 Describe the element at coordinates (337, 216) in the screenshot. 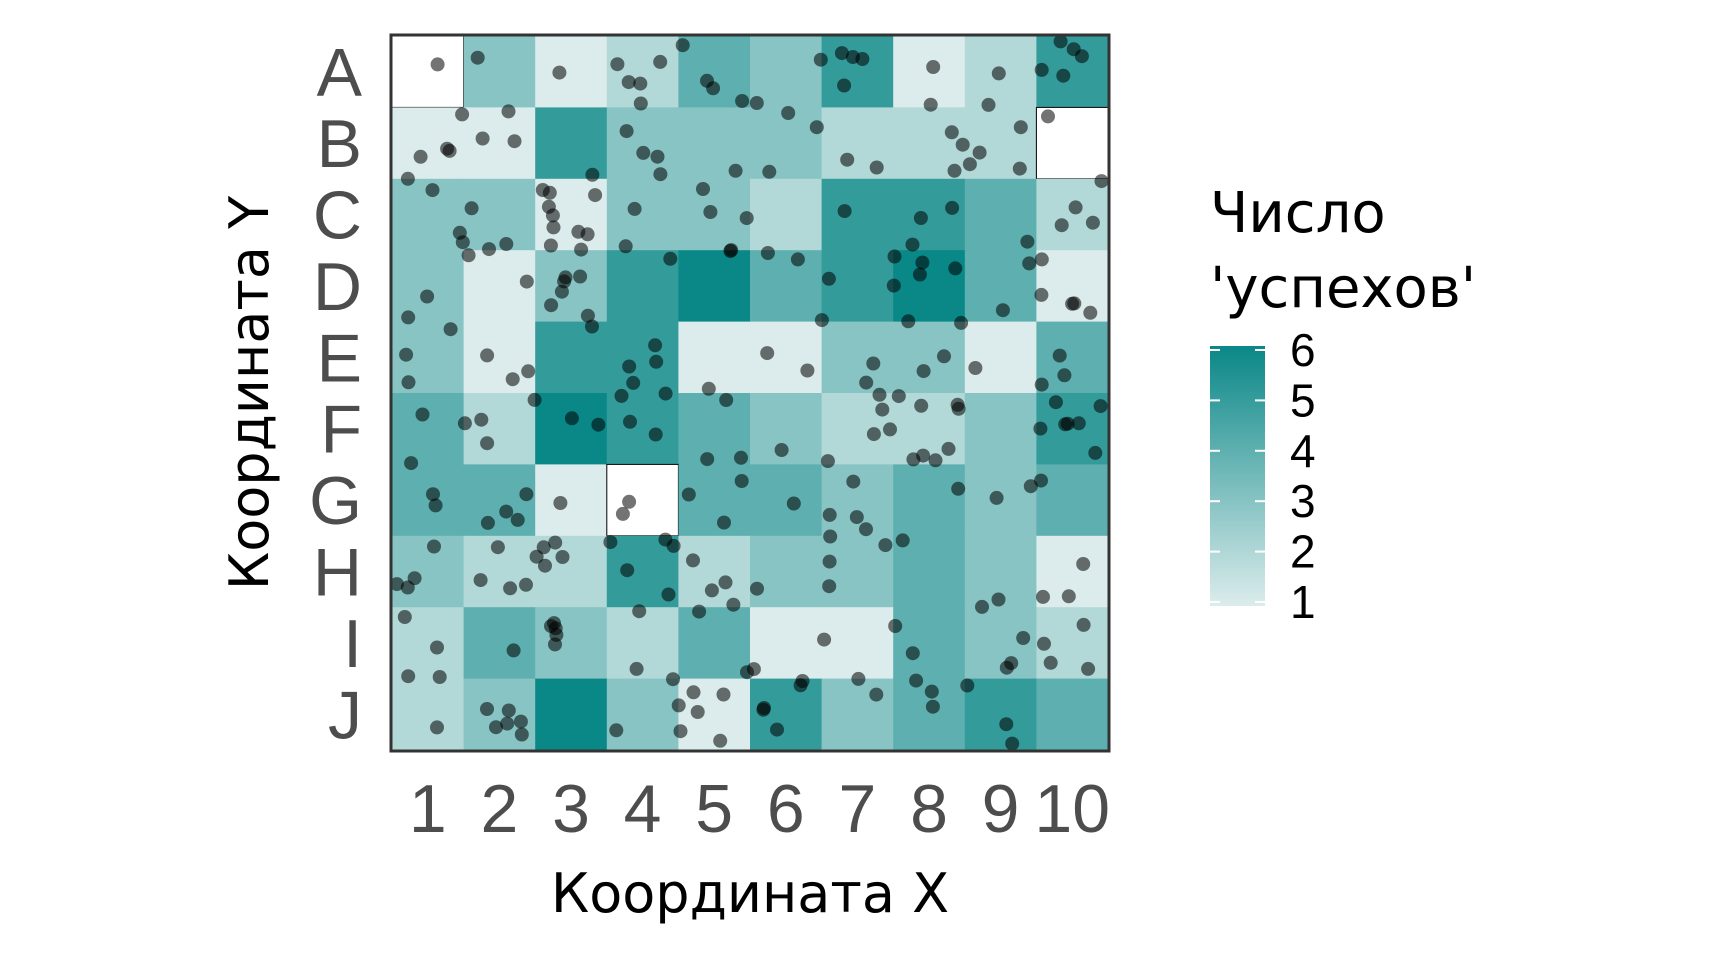

I see `y-tick-label-C: C` at that location.